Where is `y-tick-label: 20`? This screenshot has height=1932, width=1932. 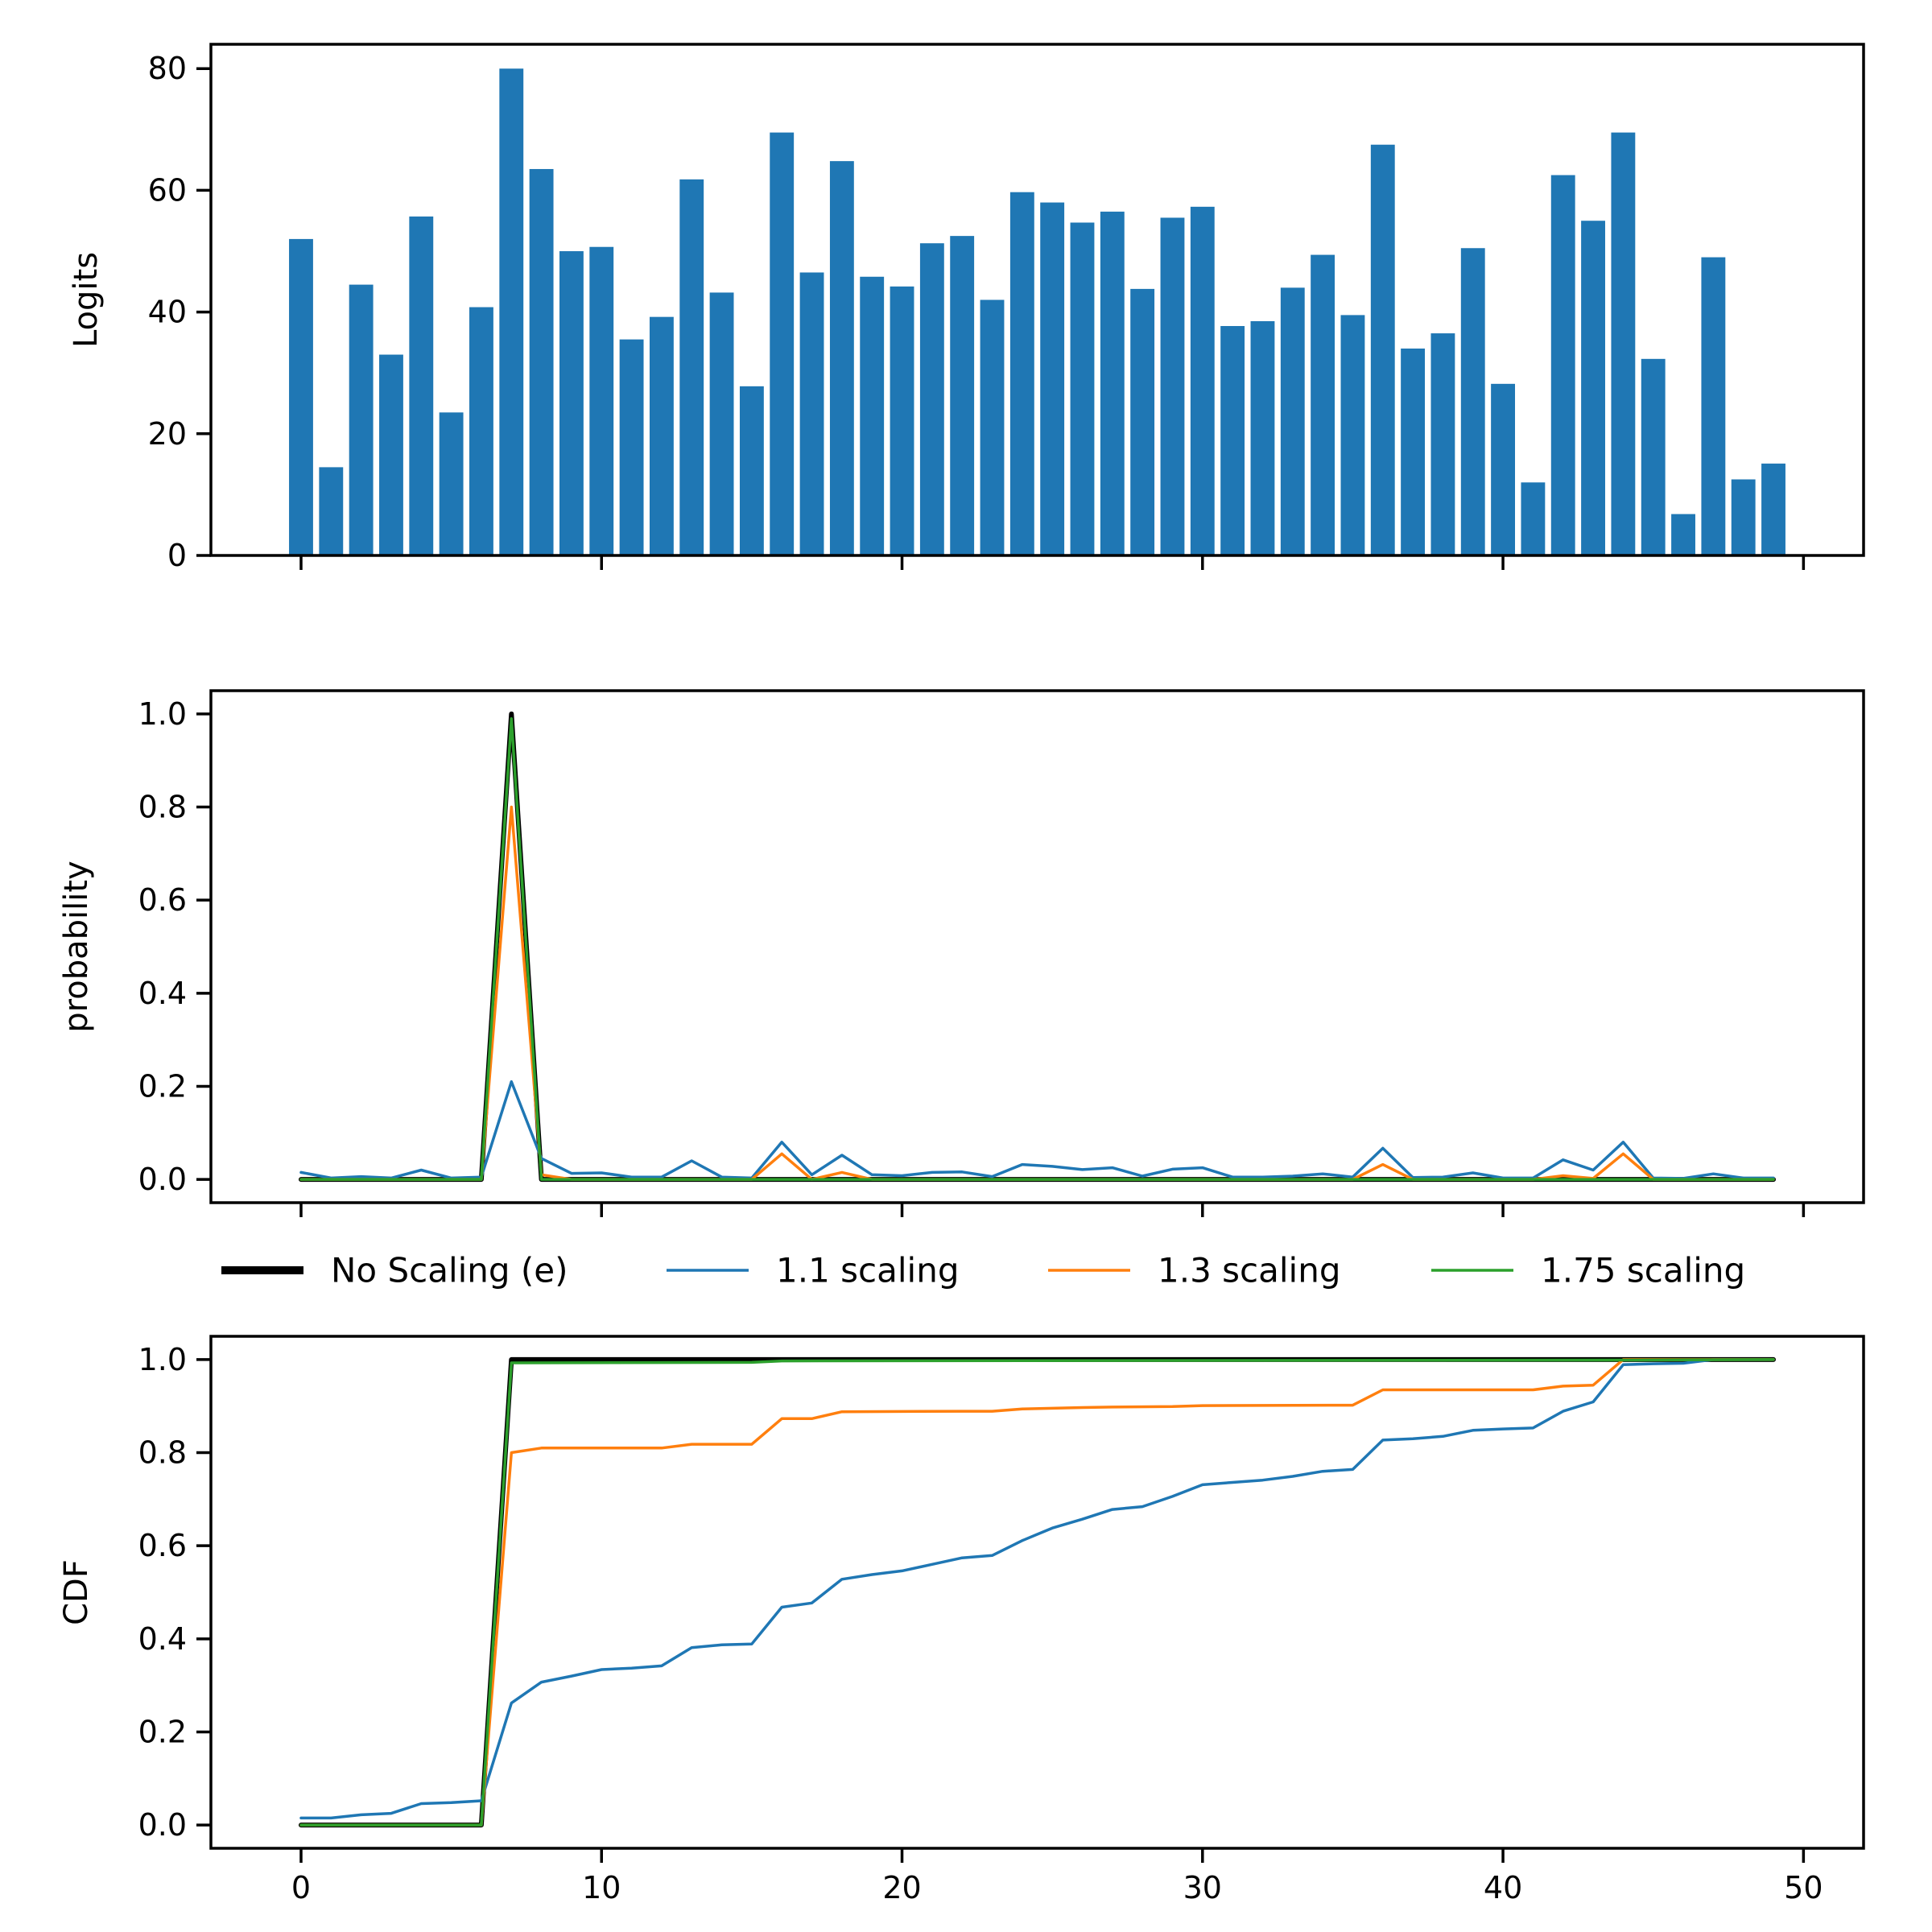
y-tick-label: 20 is located at coordinates (167, 434).